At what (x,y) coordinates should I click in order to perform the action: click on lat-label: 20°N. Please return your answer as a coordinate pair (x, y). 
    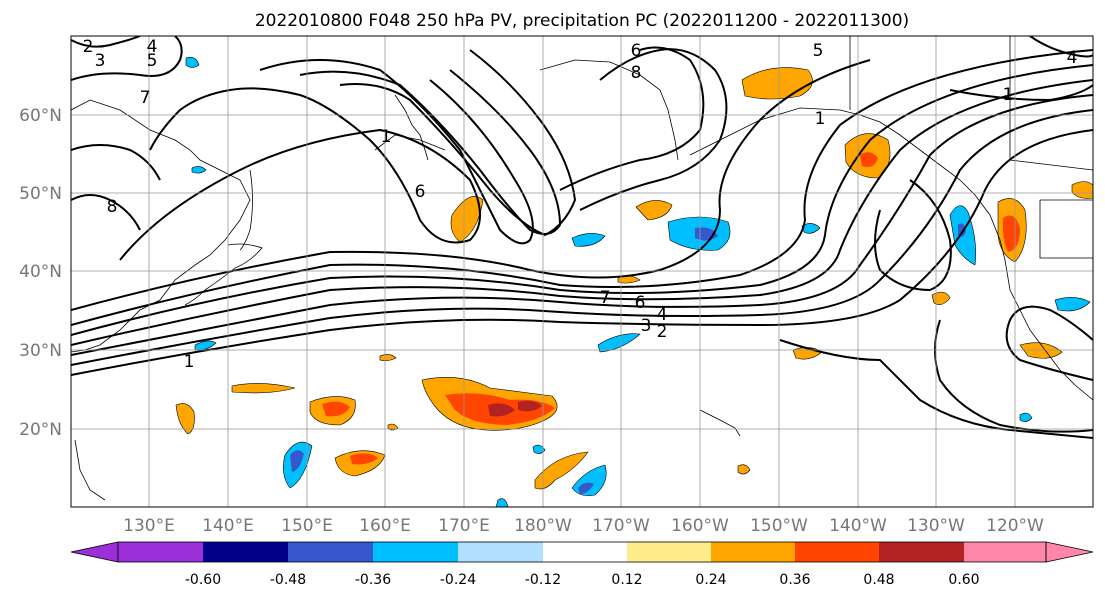
    Looking at the image, I should click on (40, 430).